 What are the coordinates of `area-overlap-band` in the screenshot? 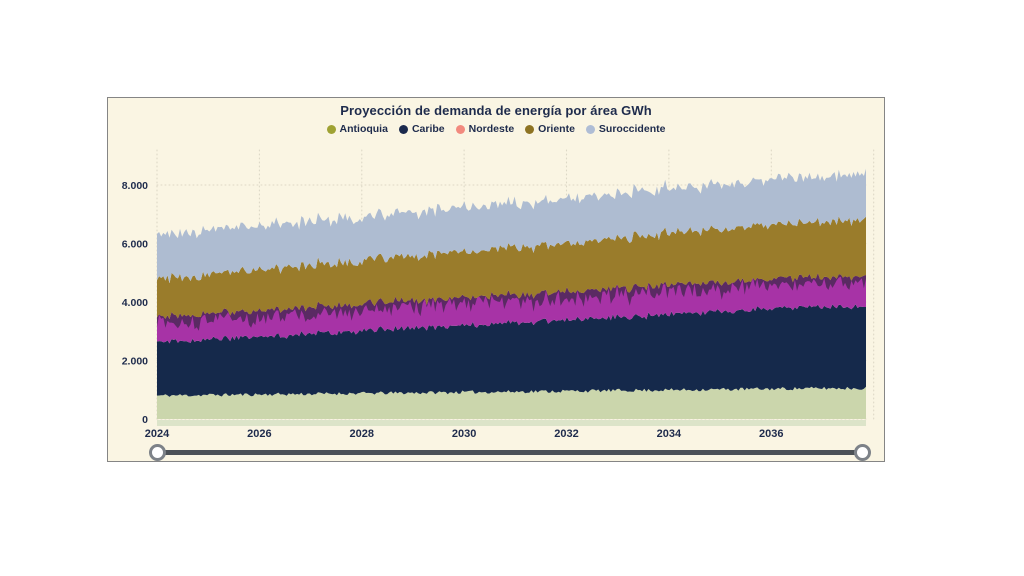 It's located at (511, 302).